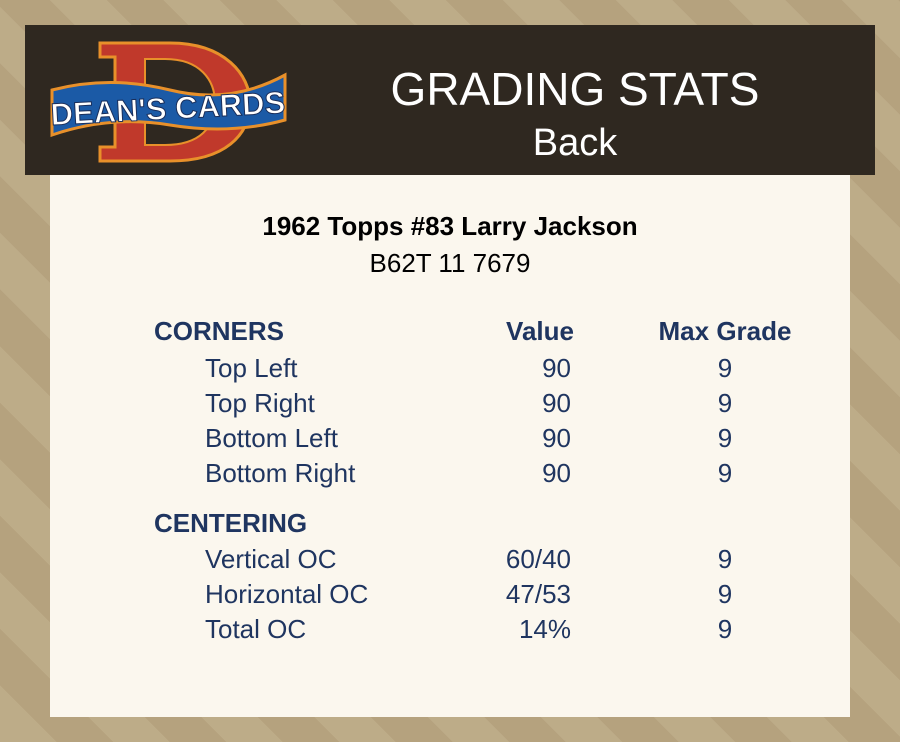 This screenshot has width=900, height=742. Describe the element at coordinates (271, 559) in the screenshot. I see `stat-label: Vertical OC` at that location.